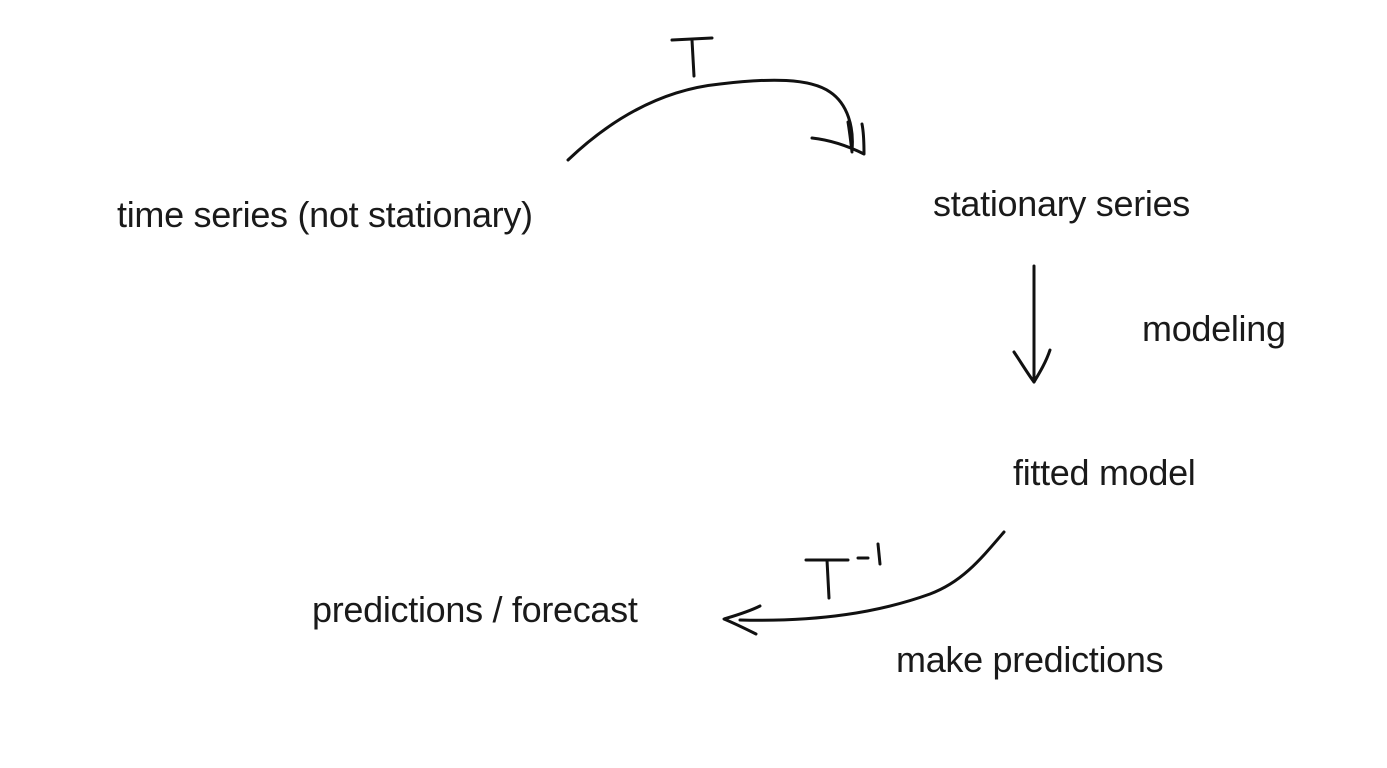 The width and height of the screenshot is (1387, 768). What do you see at coordinates (1104, 472) in the screenshot?
I see `fitted-model-node: fitted model` at bounding box center [1104, 472].